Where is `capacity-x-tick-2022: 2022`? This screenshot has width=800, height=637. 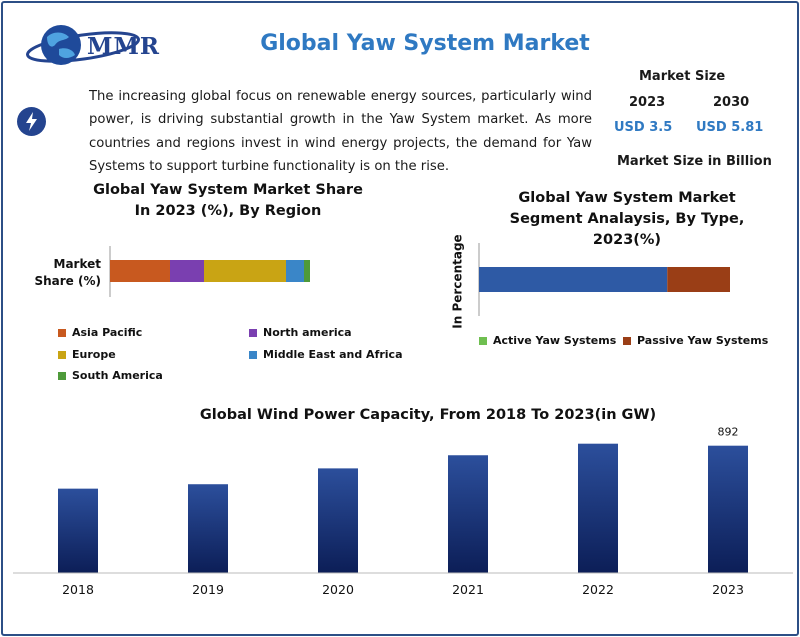 capacity-x-tick-2022: 2022 is located at coordinates (598, 589).